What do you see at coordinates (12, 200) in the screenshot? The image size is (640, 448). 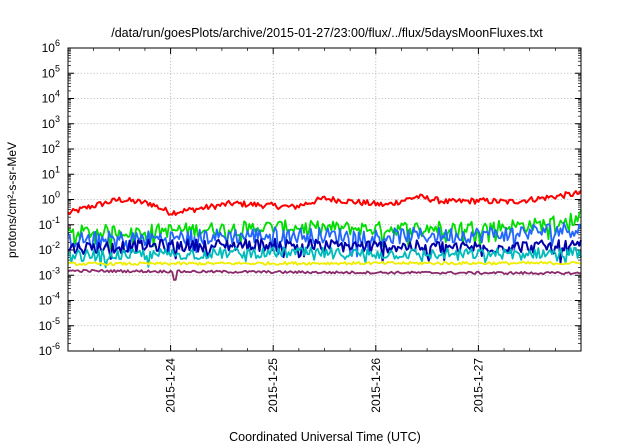 I see `y-axis-label: protons/cm²-s-sr-MeV` at bounding box center [12, 200].